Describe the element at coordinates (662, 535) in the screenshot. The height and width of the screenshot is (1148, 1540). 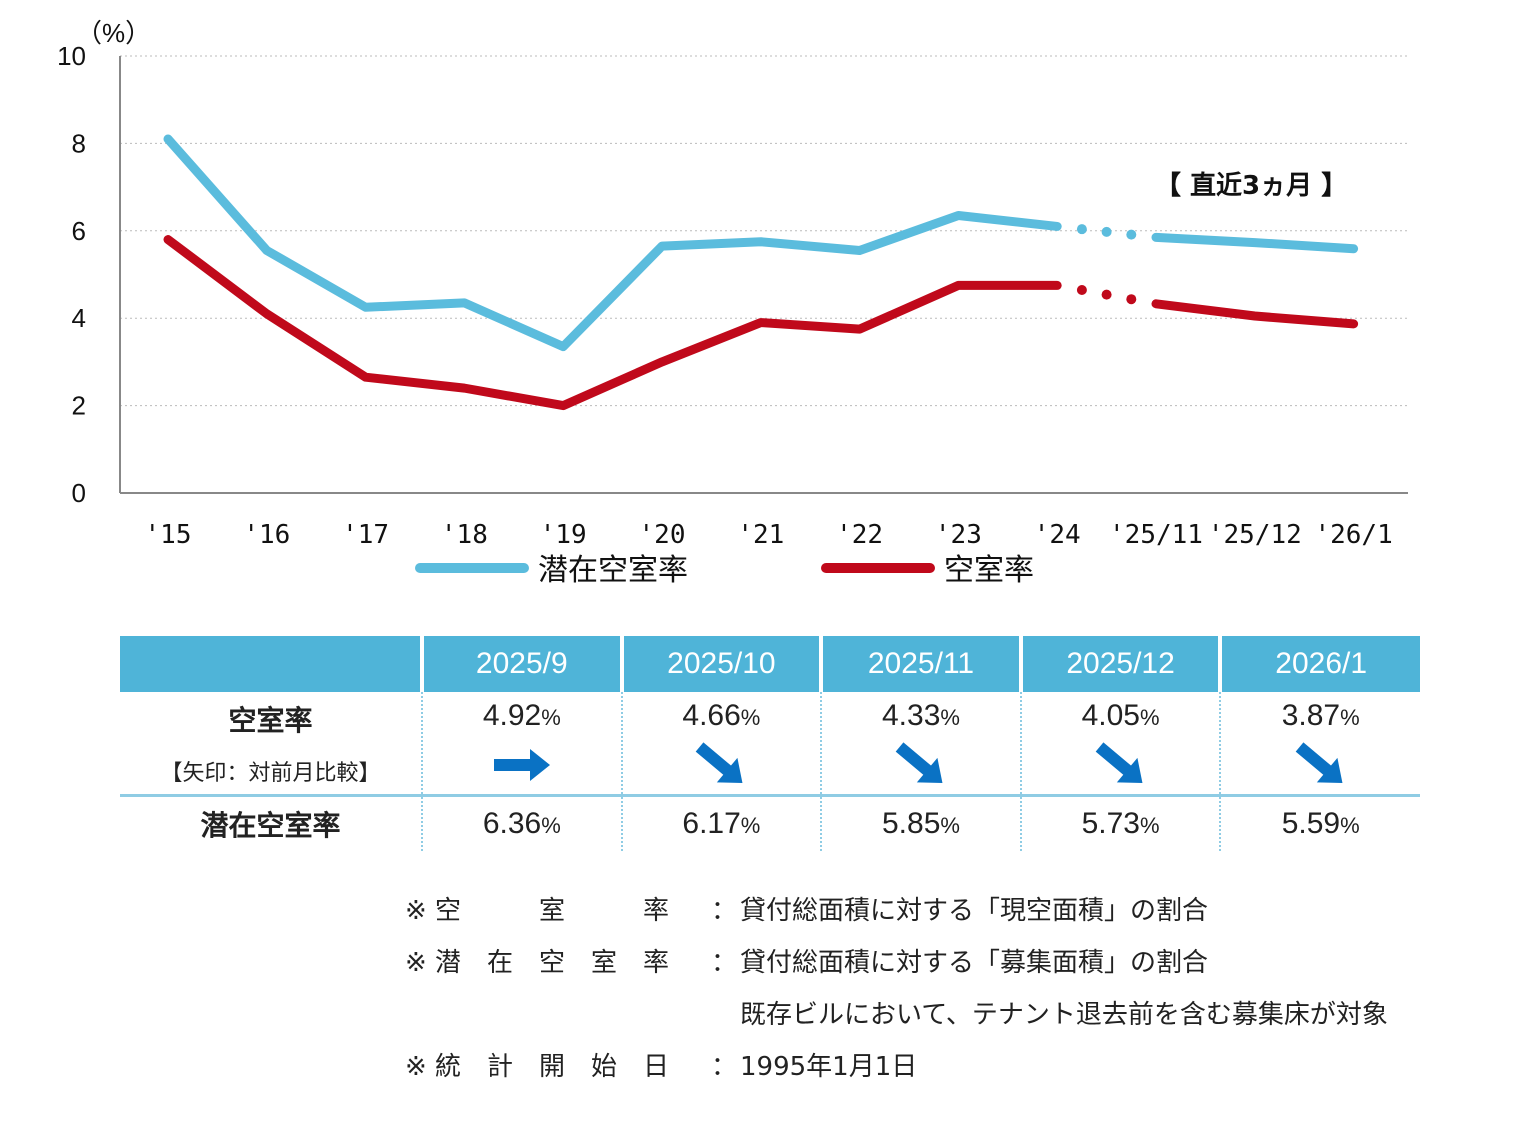
I see `x-tick-label: '20` at that location.